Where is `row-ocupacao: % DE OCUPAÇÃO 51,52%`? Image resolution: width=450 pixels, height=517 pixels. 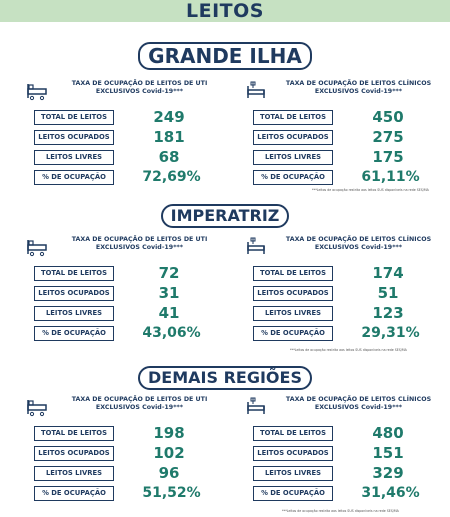
row-ocupacao: % DE OCUPAÇÃO 51,52% is located at coordinates (126, 494).